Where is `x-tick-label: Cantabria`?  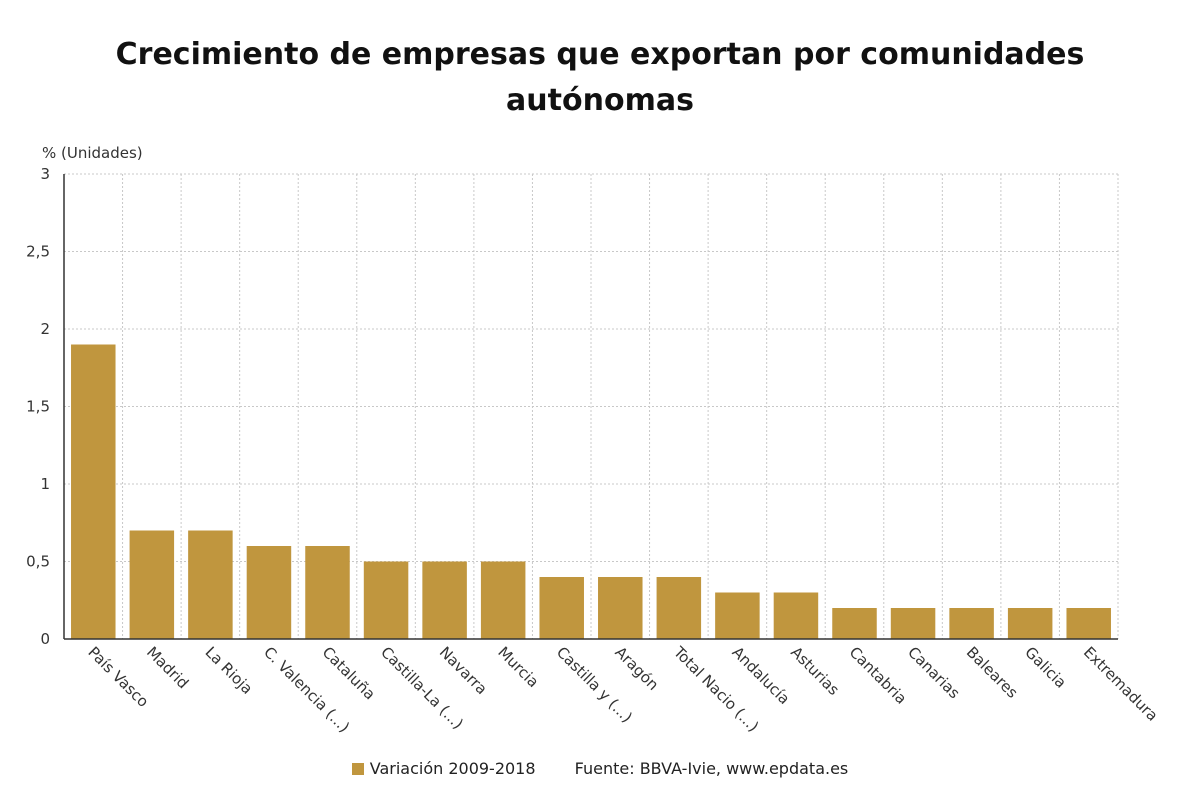 x-tick-label: Cantabria is located at coordinates (878, 675).